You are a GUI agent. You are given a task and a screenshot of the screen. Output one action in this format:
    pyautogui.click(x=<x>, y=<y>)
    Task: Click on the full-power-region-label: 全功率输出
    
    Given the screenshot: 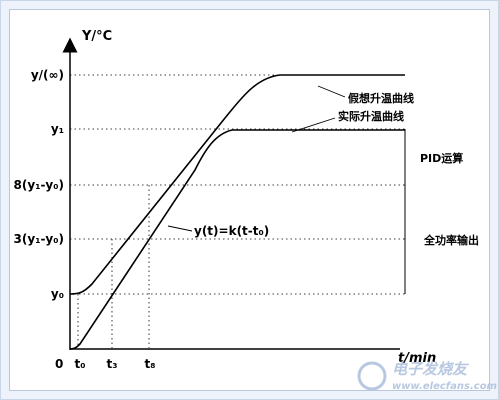 What is the action you would take?
    pyautogui.click(x=451, y=240)
    